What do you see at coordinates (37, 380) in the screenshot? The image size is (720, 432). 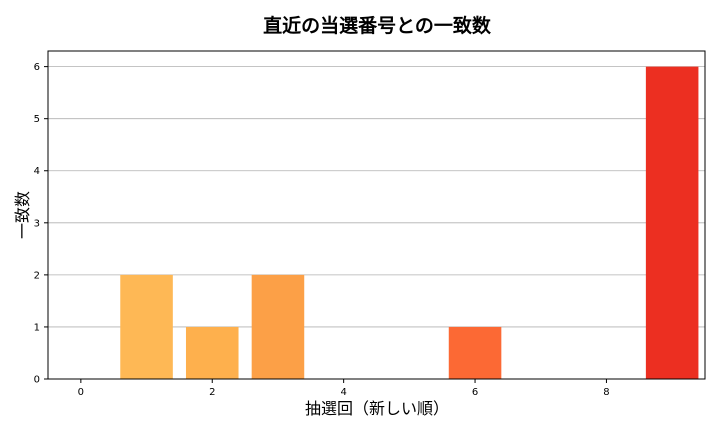 I see `y-tick-label: 0` at bounding box center [37, 380].